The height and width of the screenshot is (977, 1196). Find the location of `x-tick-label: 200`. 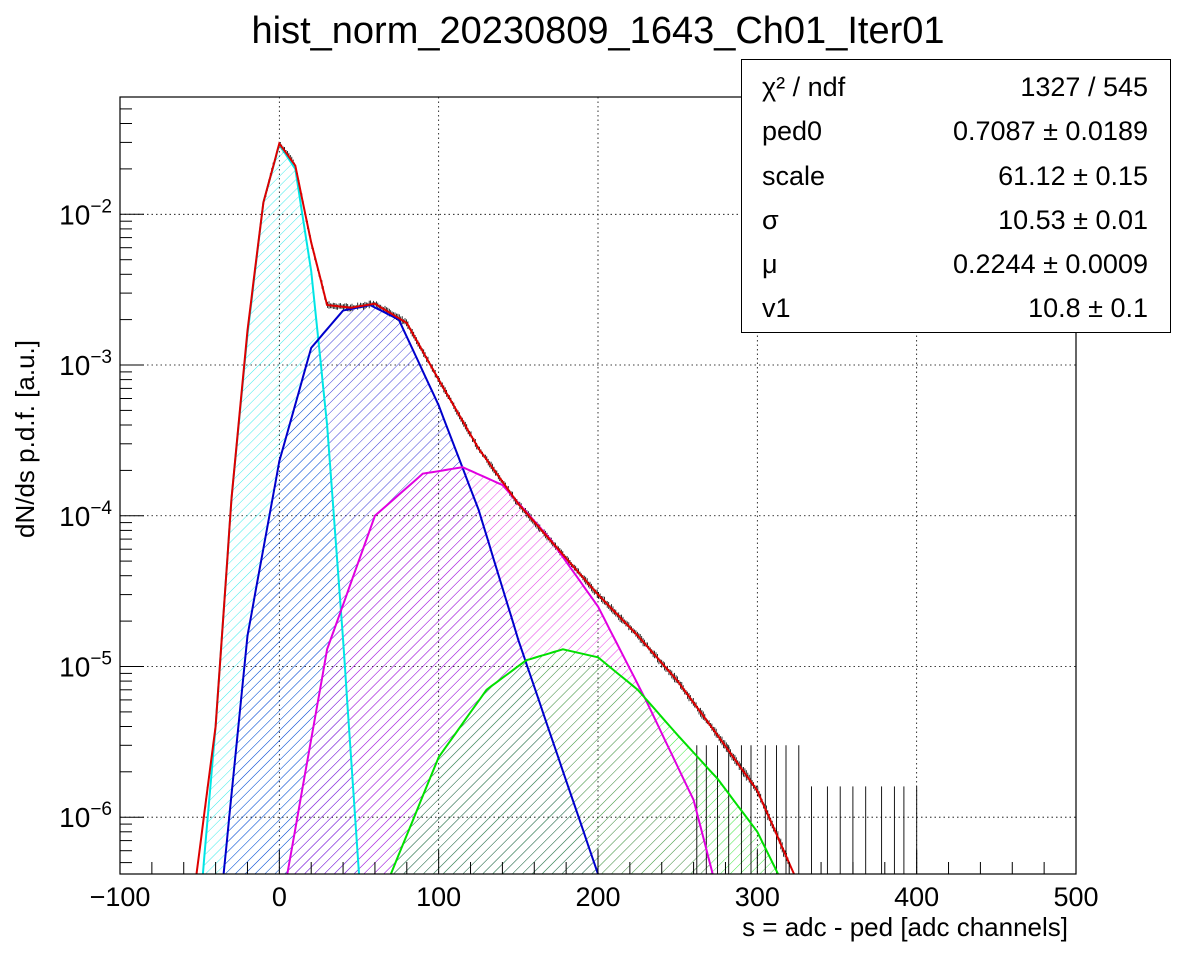

x-tick-label: 200 is located at coordinates (597, 897).